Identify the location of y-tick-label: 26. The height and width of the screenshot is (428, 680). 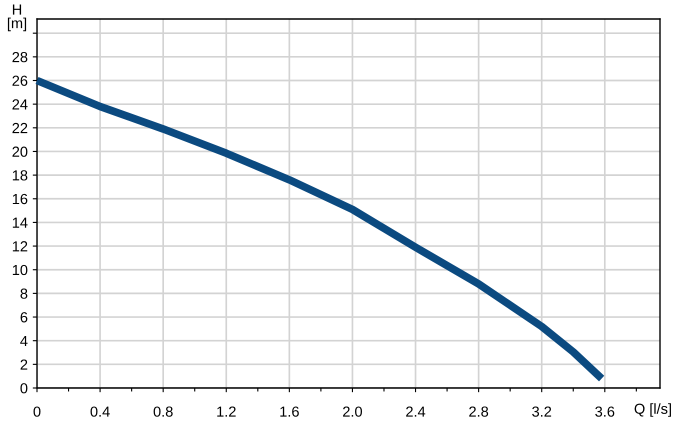
(20, 81).